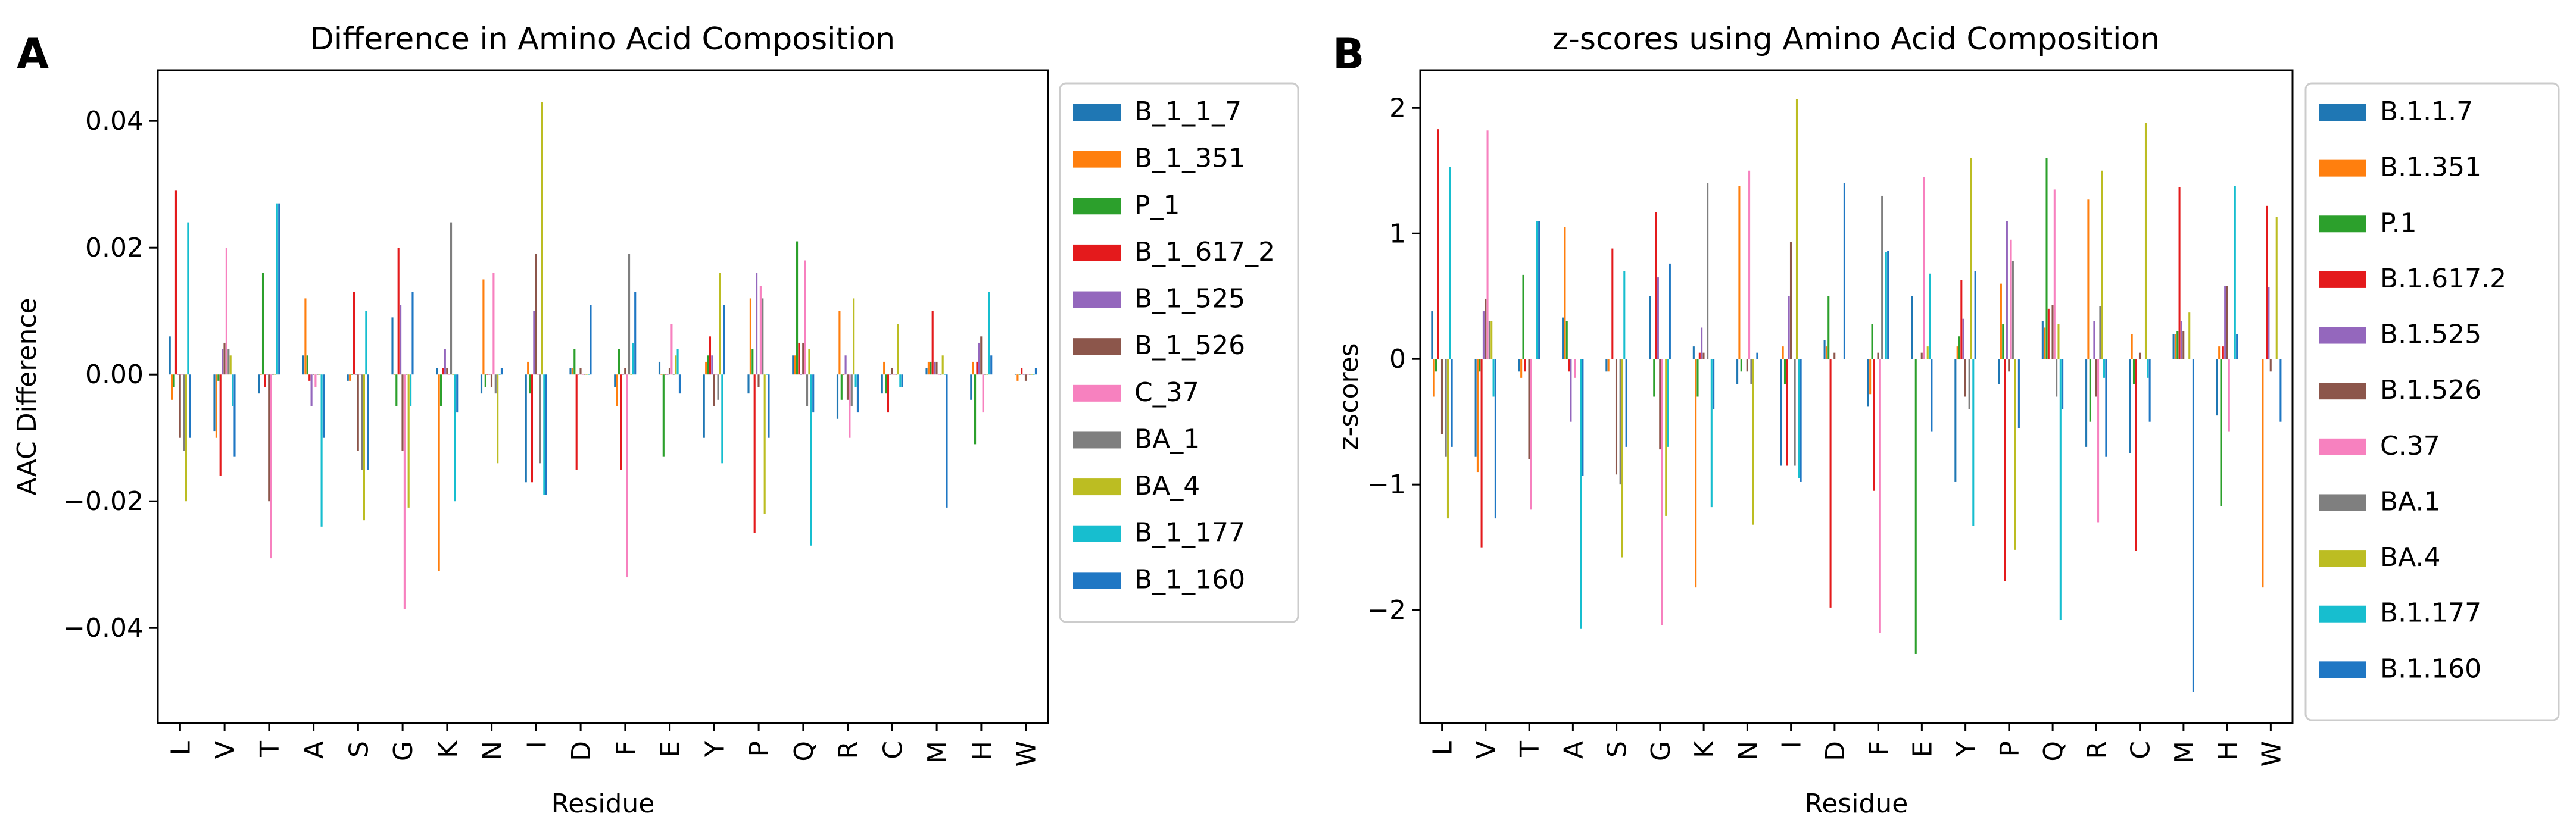  What do you see at coordinates (1878, 355) in the screenshot?
I see `bar-B.1.526-F` at bounding box center [1878, 355].